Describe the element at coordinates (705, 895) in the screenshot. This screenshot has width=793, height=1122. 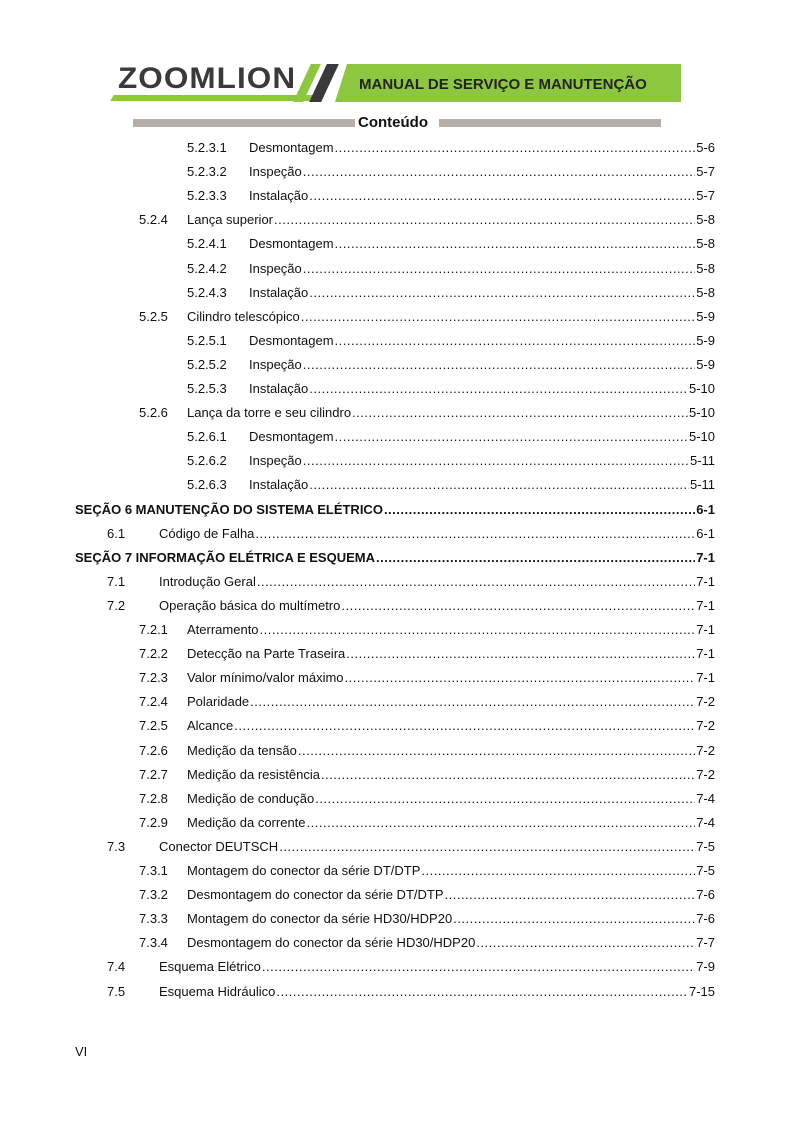
I see `toc-page: 7-6` at that location.